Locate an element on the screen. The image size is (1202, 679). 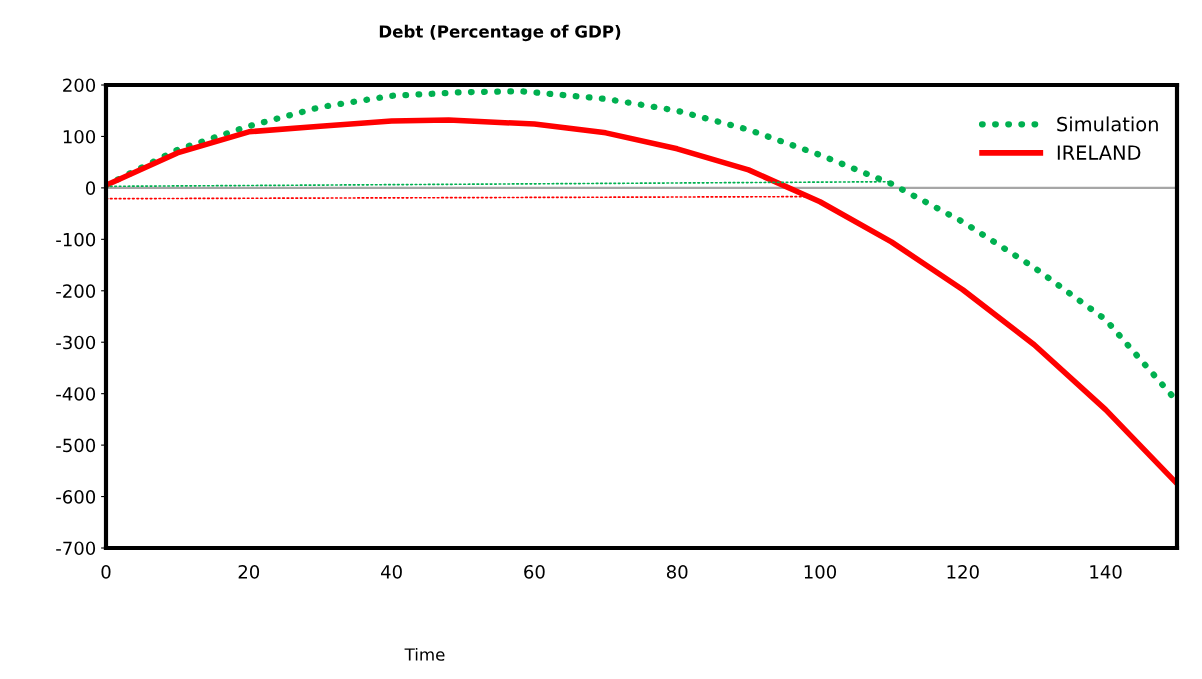
chart-title: Debt (Percentage of GDP) is located at coordinates (500, 33).